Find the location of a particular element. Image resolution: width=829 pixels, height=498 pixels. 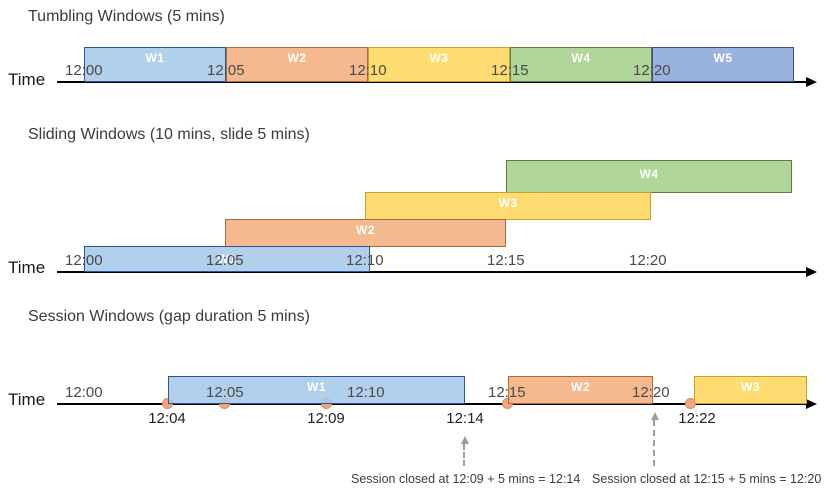

session-tick-1215: 12:15 is located at coordinates (507, 392).